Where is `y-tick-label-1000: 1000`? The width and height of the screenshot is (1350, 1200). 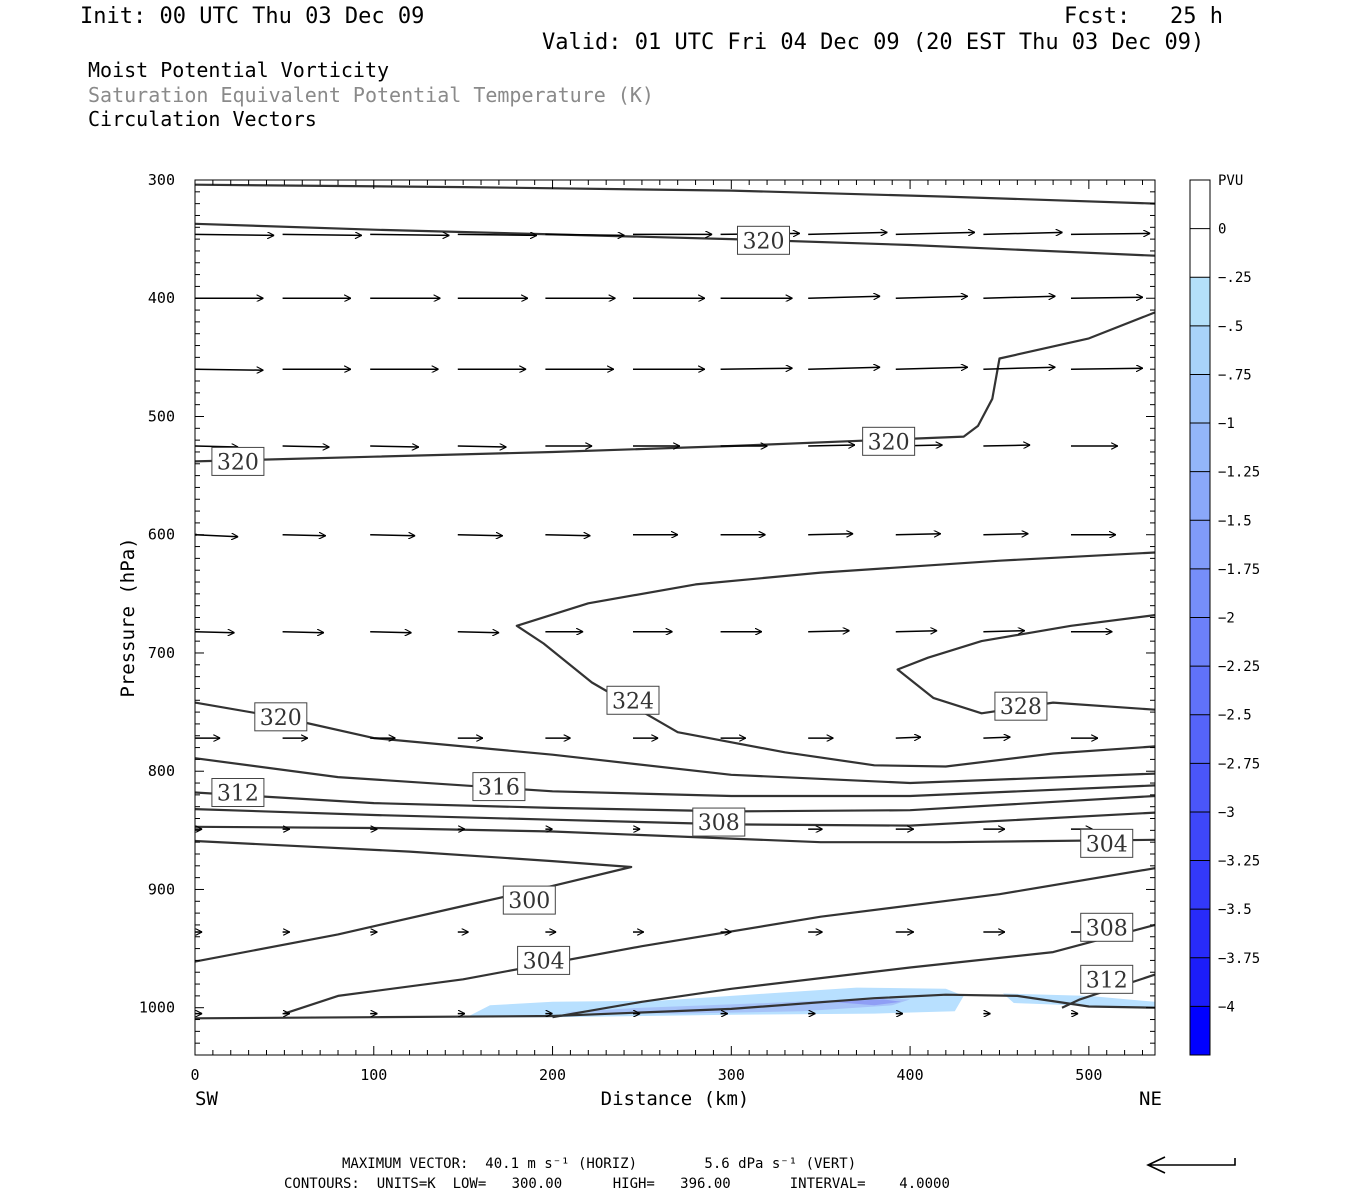
y-tick-label-1000: 1000 is located at coordinates (157, 1008).